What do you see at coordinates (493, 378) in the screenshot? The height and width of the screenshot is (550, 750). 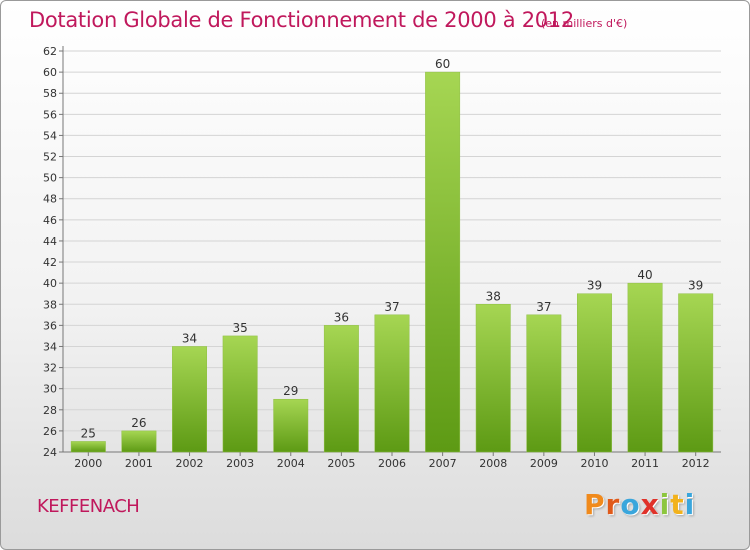 I see `bar-2008` at bounding box center [493, 378].